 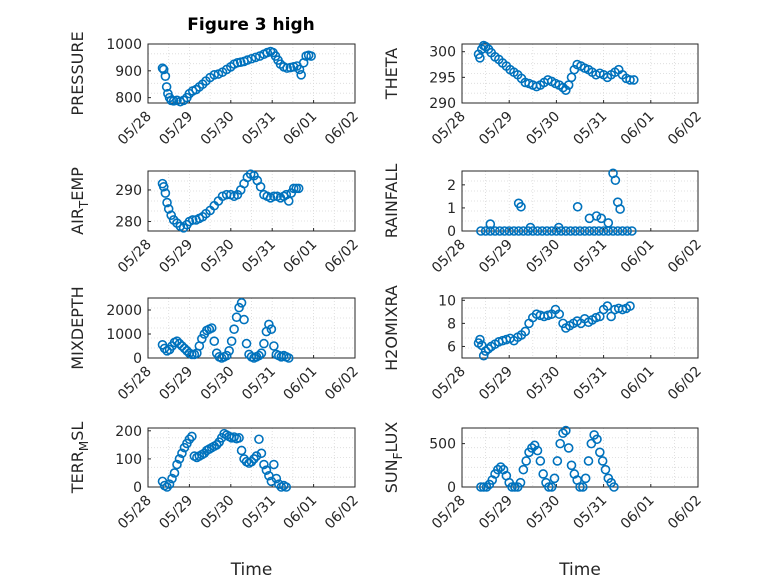 What do you see at coordinates (451, 347) in the screenshot?
I see `ytick-label: 6` at bounding box center [451, 347].